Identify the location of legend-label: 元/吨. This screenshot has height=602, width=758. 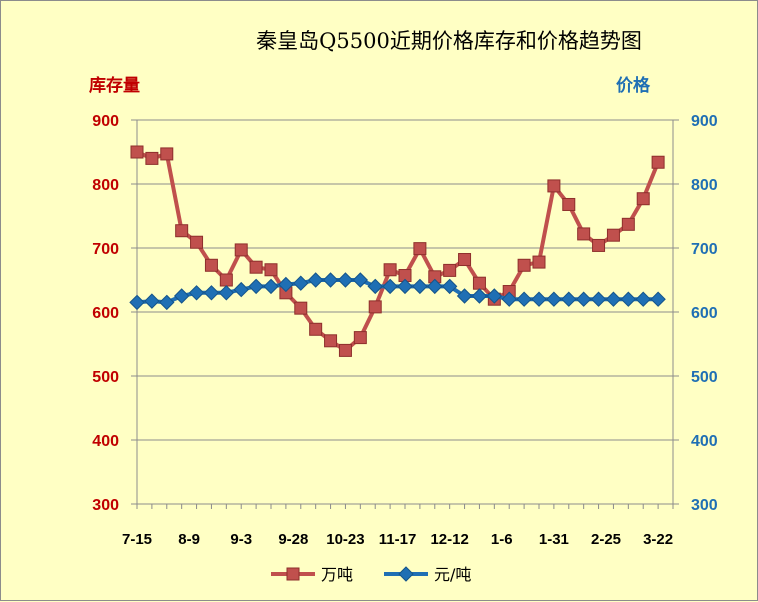
(452, 574).